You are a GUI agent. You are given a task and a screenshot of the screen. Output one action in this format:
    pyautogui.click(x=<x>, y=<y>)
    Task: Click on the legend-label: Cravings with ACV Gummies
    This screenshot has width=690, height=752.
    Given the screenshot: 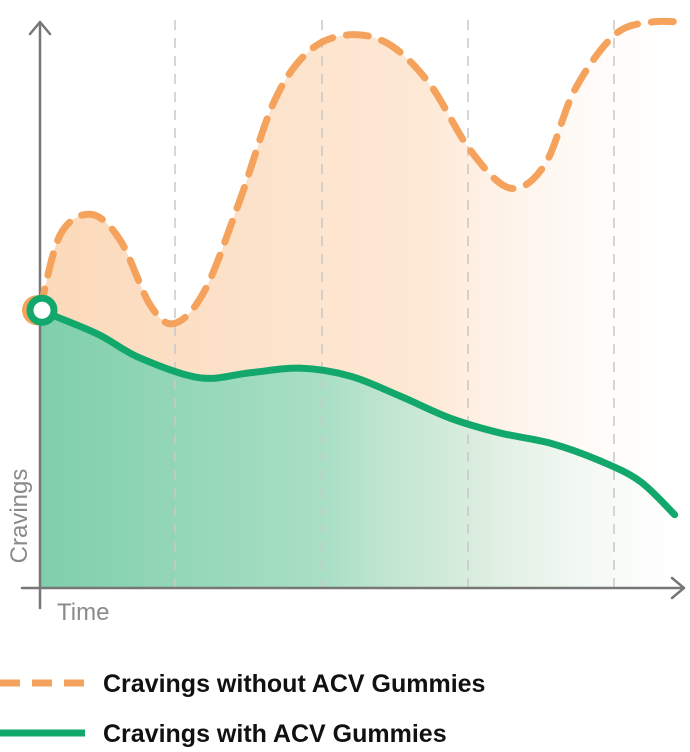 What is the action you would take?
    pyautogui.click(x=275, y=734)
    